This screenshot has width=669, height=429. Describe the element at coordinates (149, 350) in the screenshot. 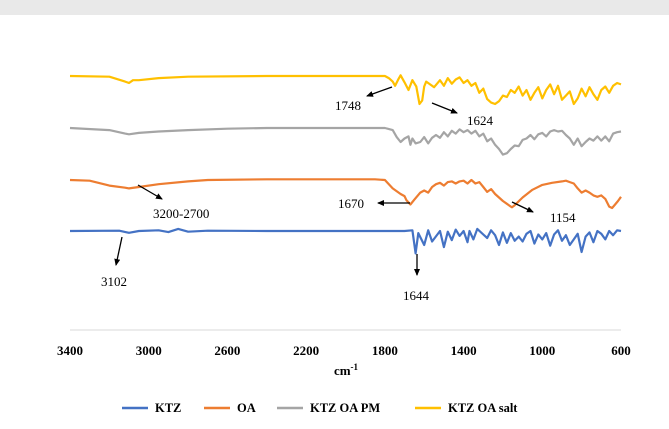

I see `x-tick-label: 3000` at that location.